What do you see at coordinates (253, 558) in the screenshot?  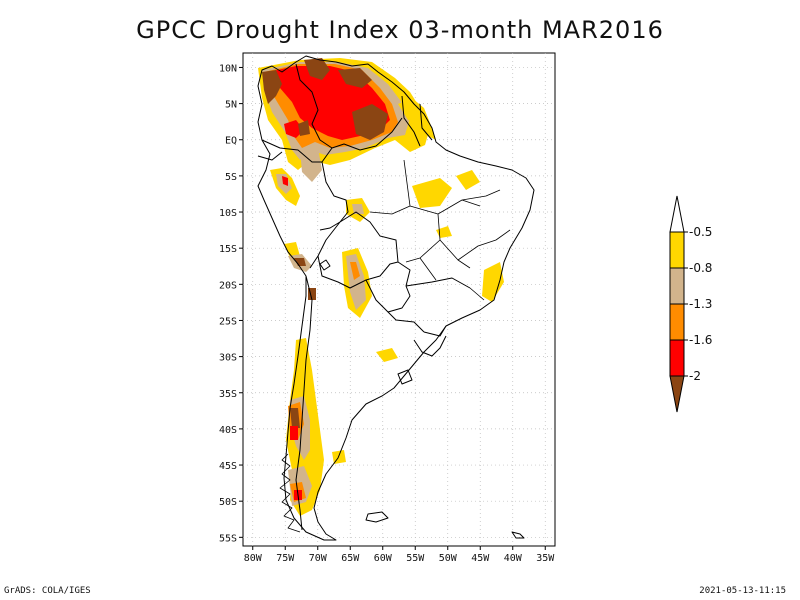 I see `lon-label: 80W` at bounding box center [253, 558].